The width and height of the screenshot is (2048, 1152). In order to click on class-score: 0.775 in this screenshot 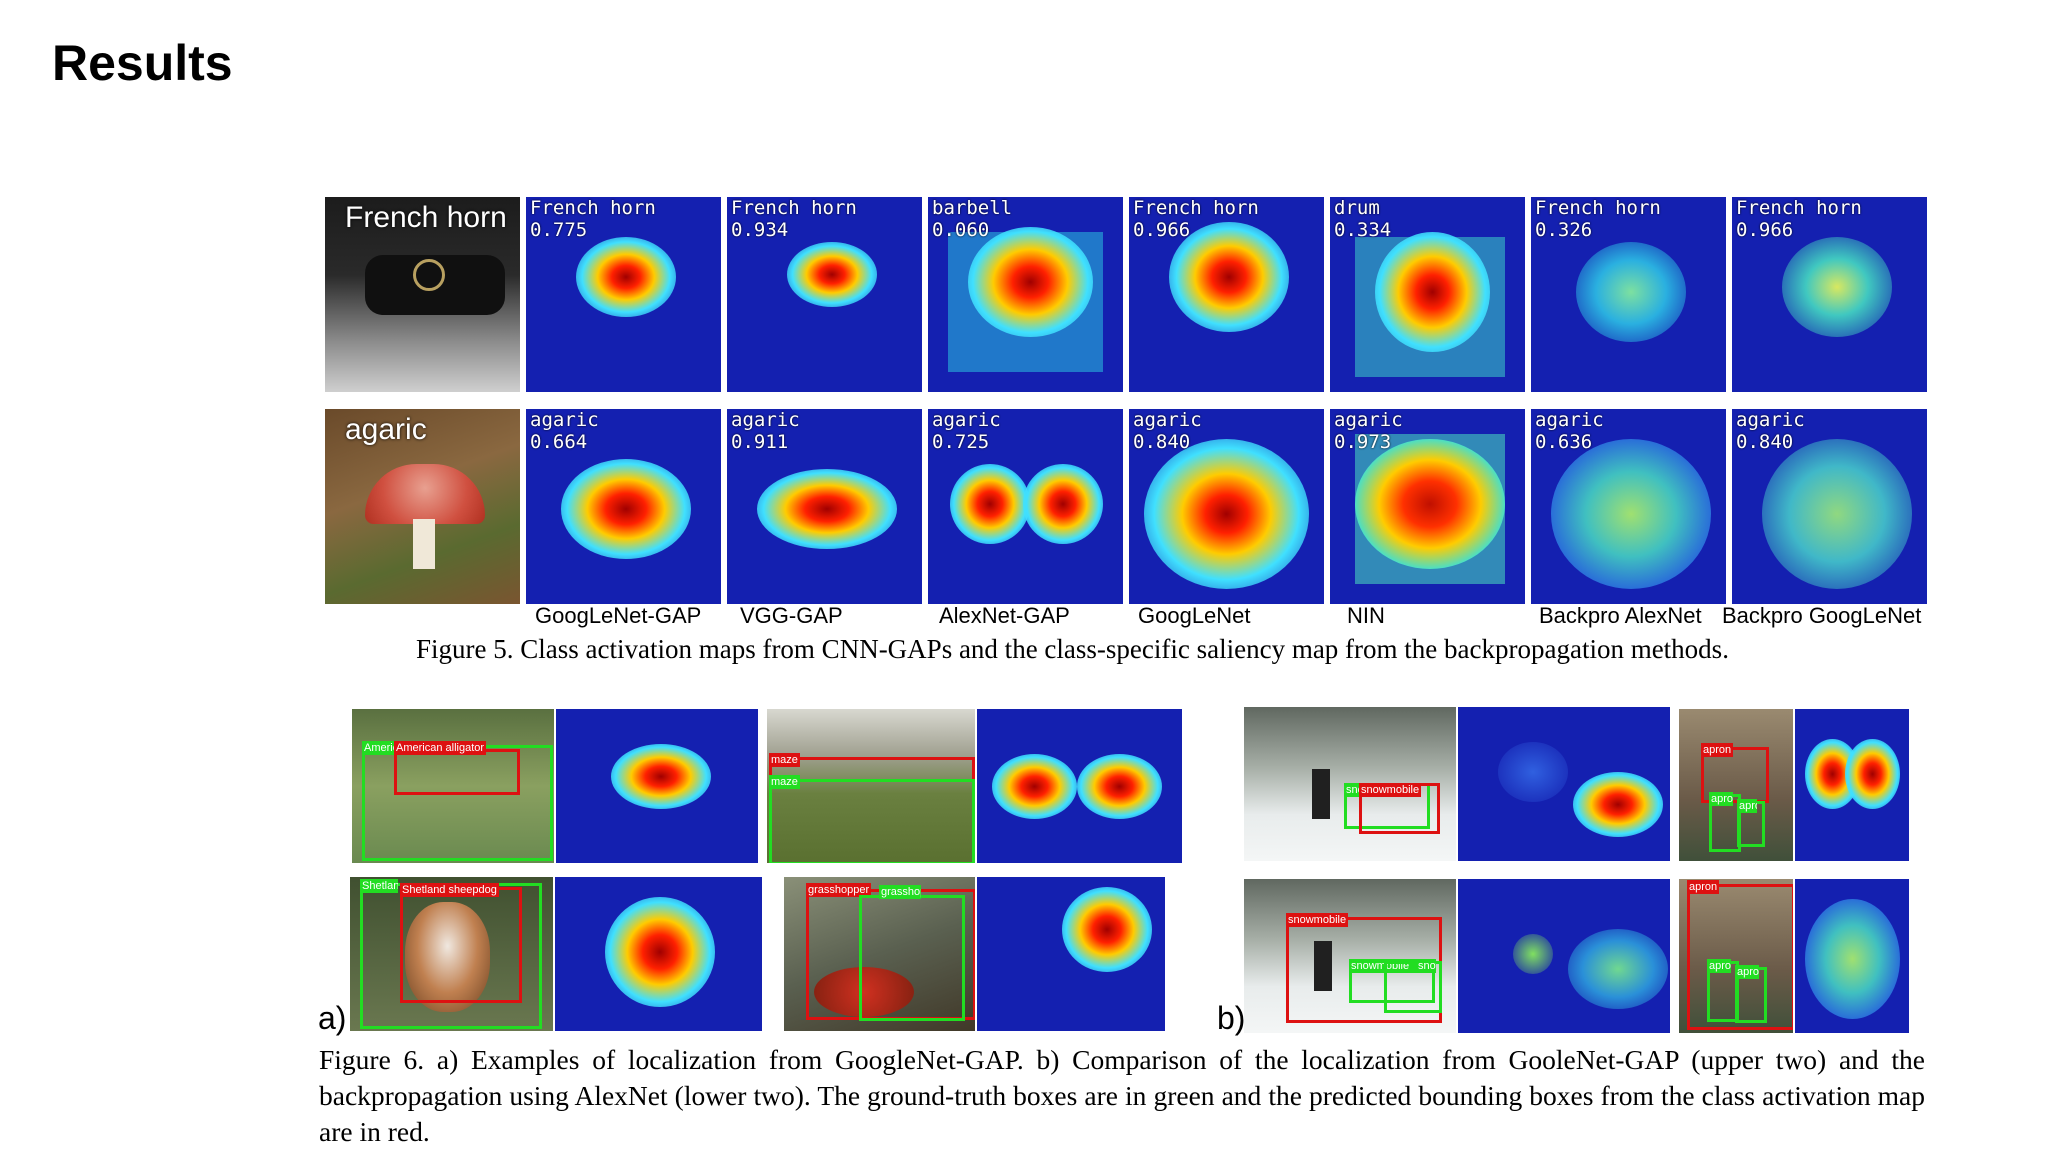, I will do `click(559, 230)`.